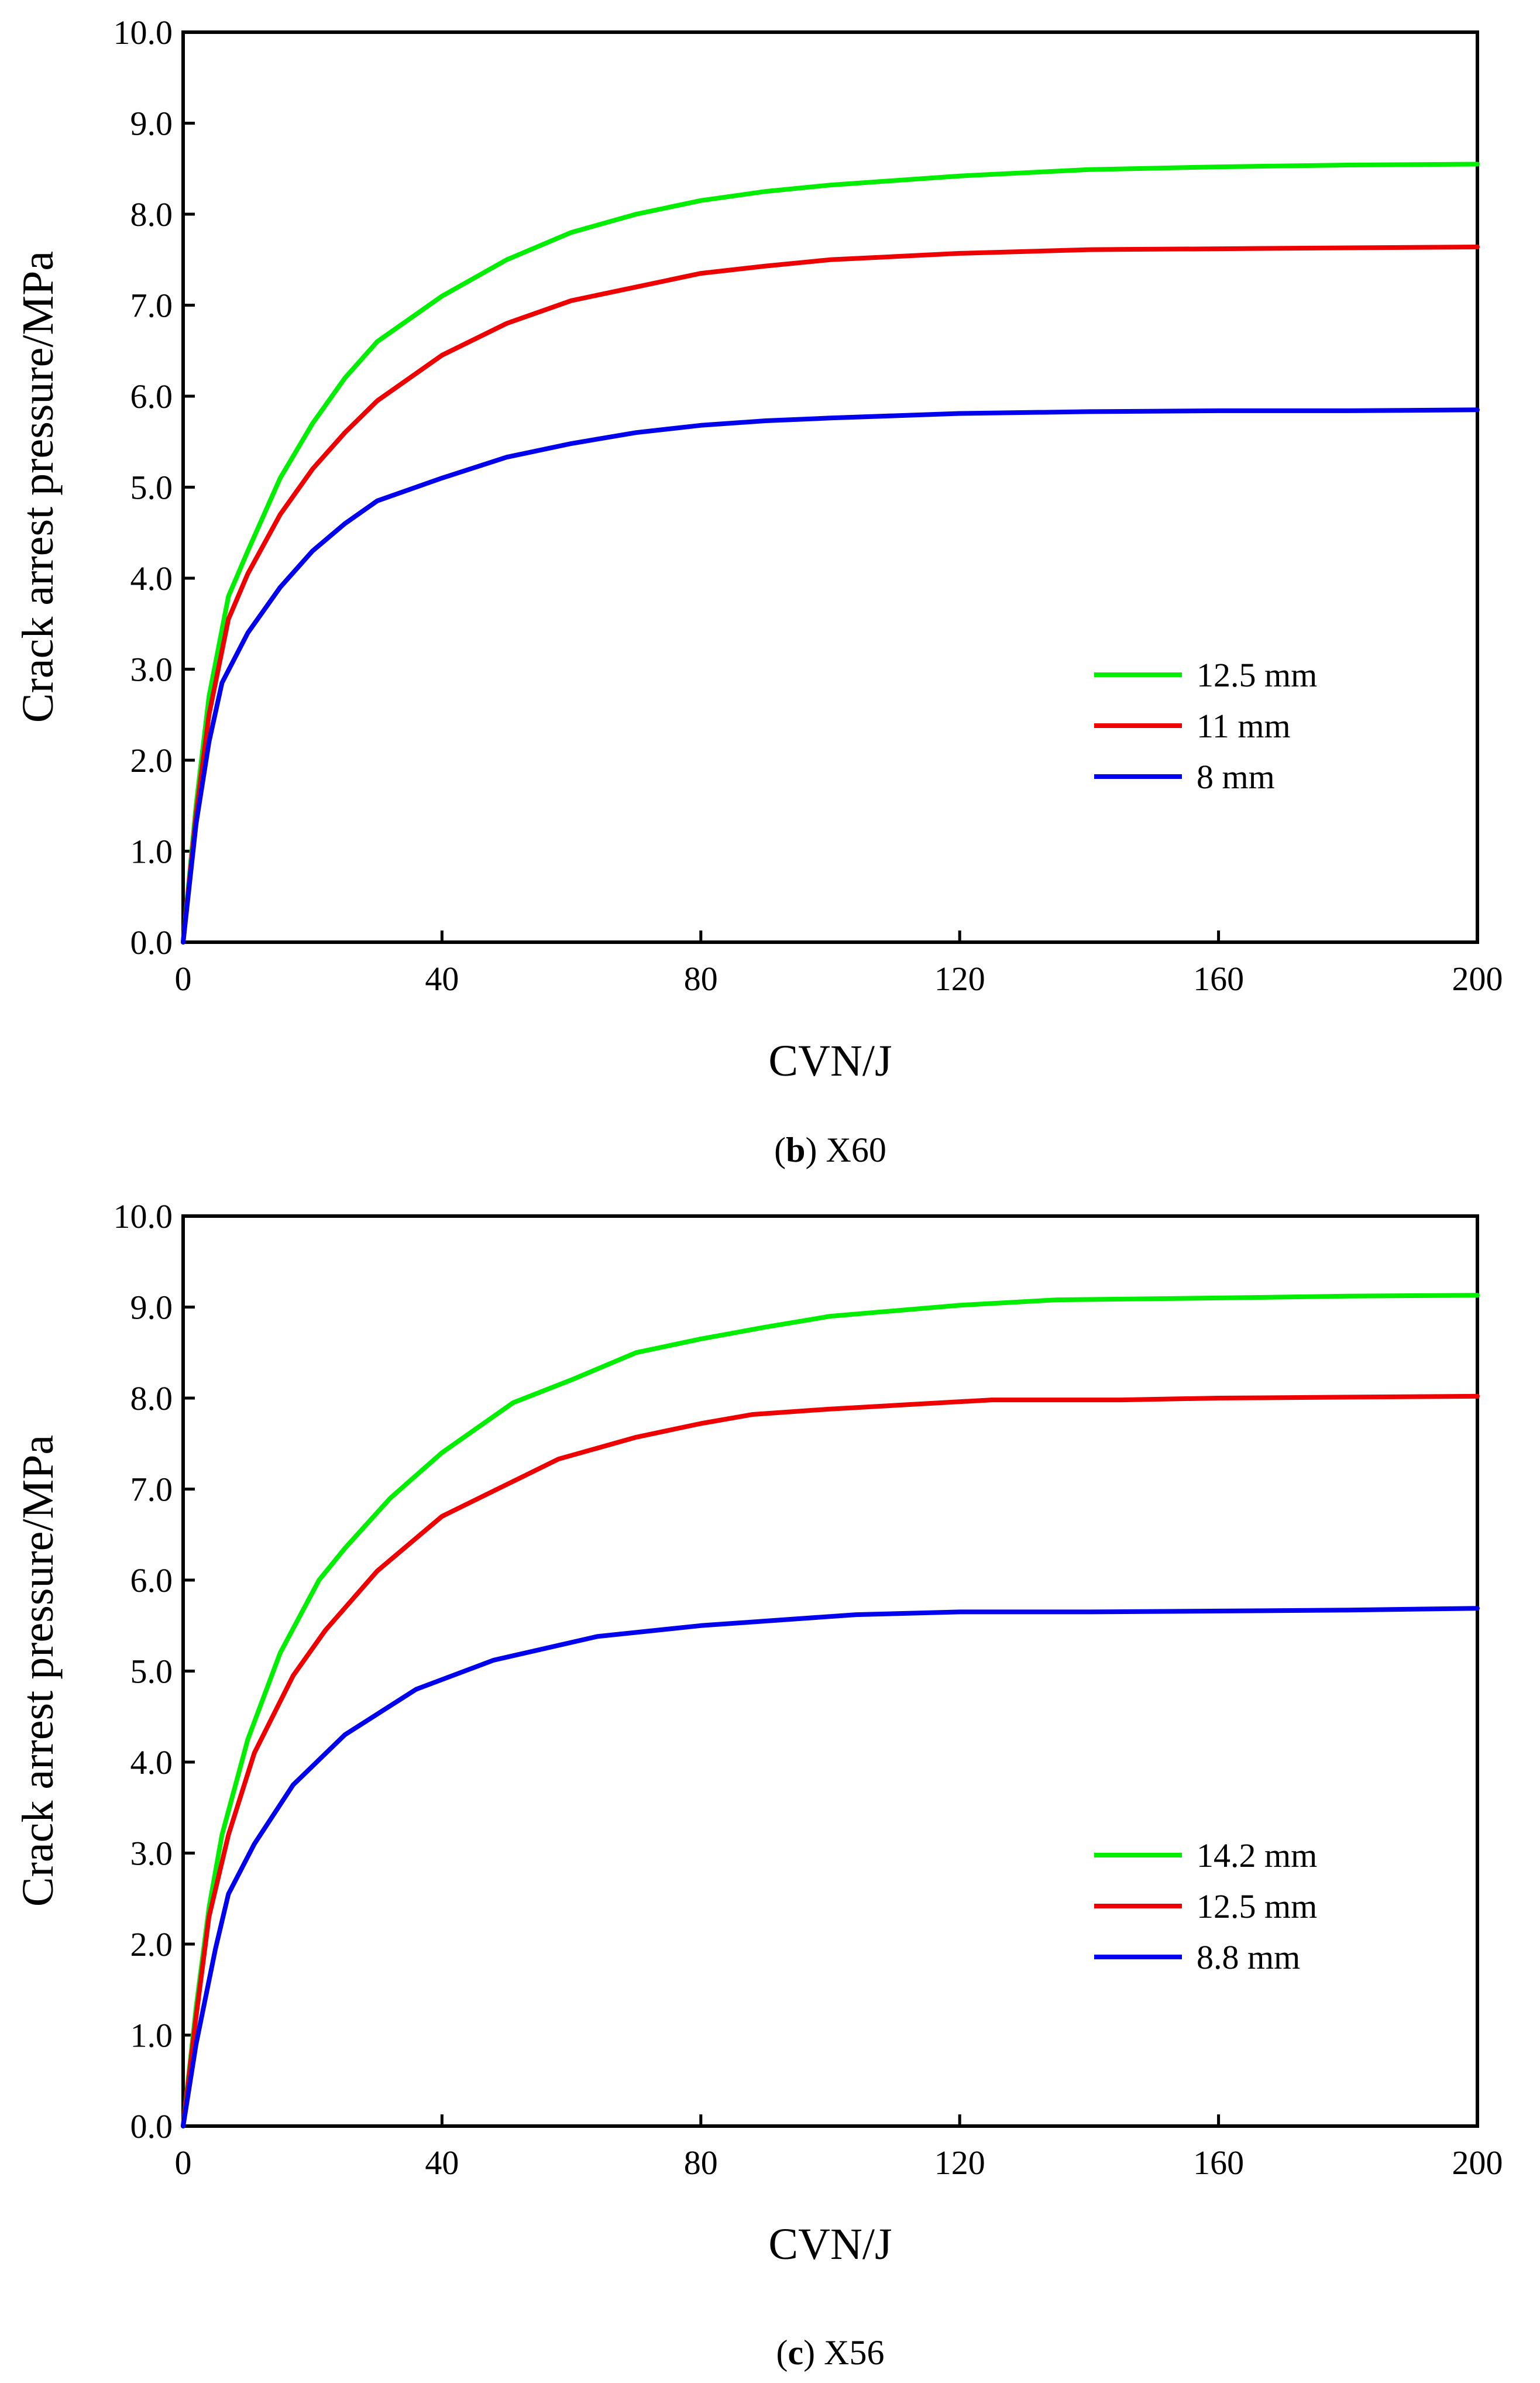 The image size is (1540, 2383). I want to click on legend-label-0: 12.5 mm, so click(1257, 675).